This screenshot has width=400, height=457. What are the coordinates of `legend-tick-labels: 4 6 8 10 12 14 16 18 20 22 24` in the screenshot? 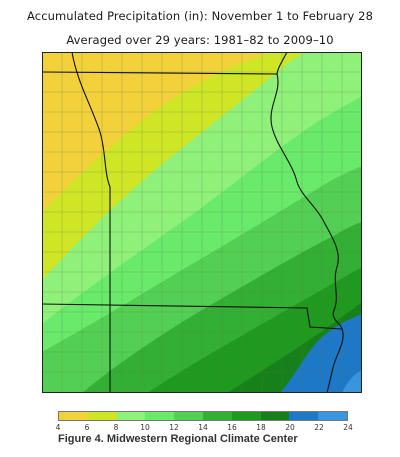 It's located at (200, 429).